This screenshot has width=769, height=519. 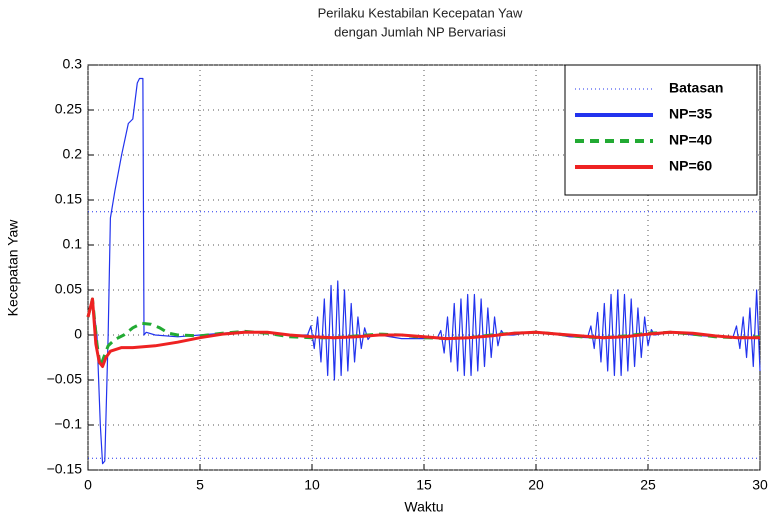 What do you see at coordinates (68, 289) in the screenshot?
I see `y-tick-label: 0.05` at bounding box center [68, 289].